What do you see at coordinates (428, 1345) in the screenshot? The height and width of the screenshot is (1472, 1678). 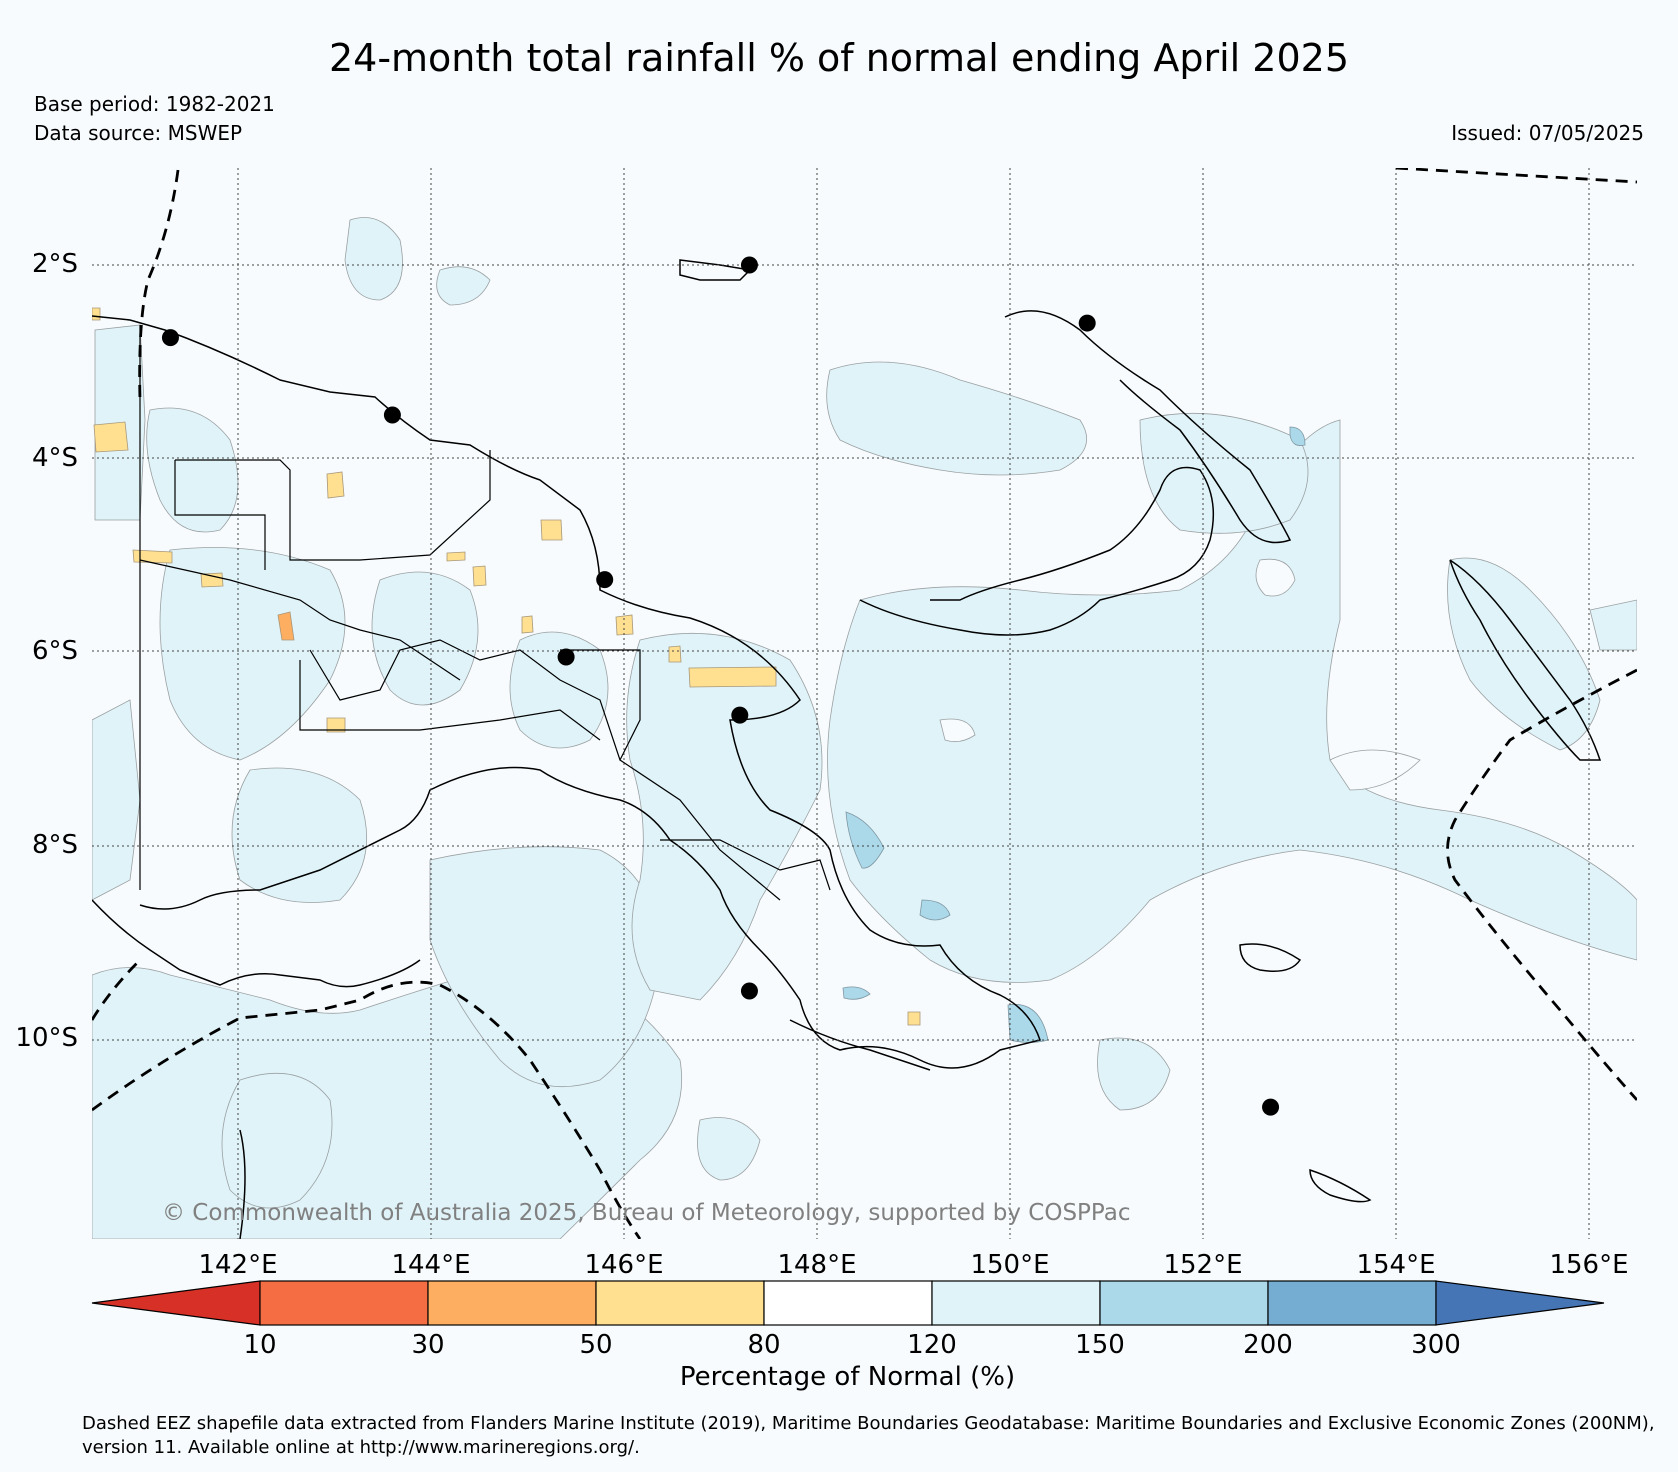 I see `colorbar-tick-label: 30` at bounding box center [428, 1345].